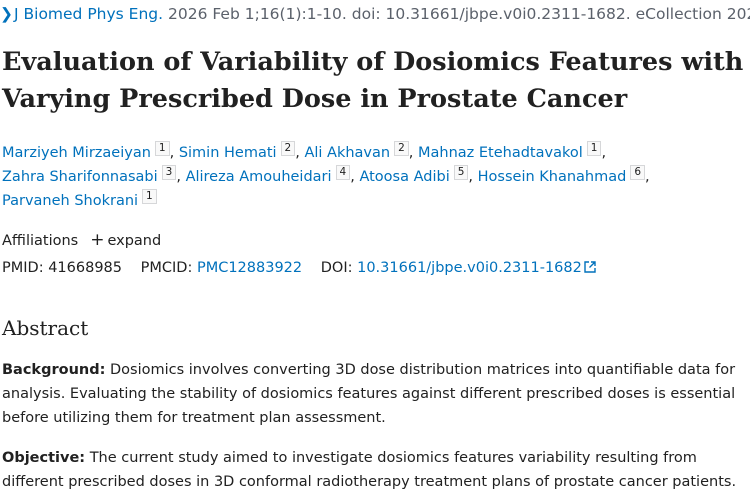  Describe the element at coordinates (249, 268) in the screenshot. I see `pmcid-link: PMC12883922` at that location.